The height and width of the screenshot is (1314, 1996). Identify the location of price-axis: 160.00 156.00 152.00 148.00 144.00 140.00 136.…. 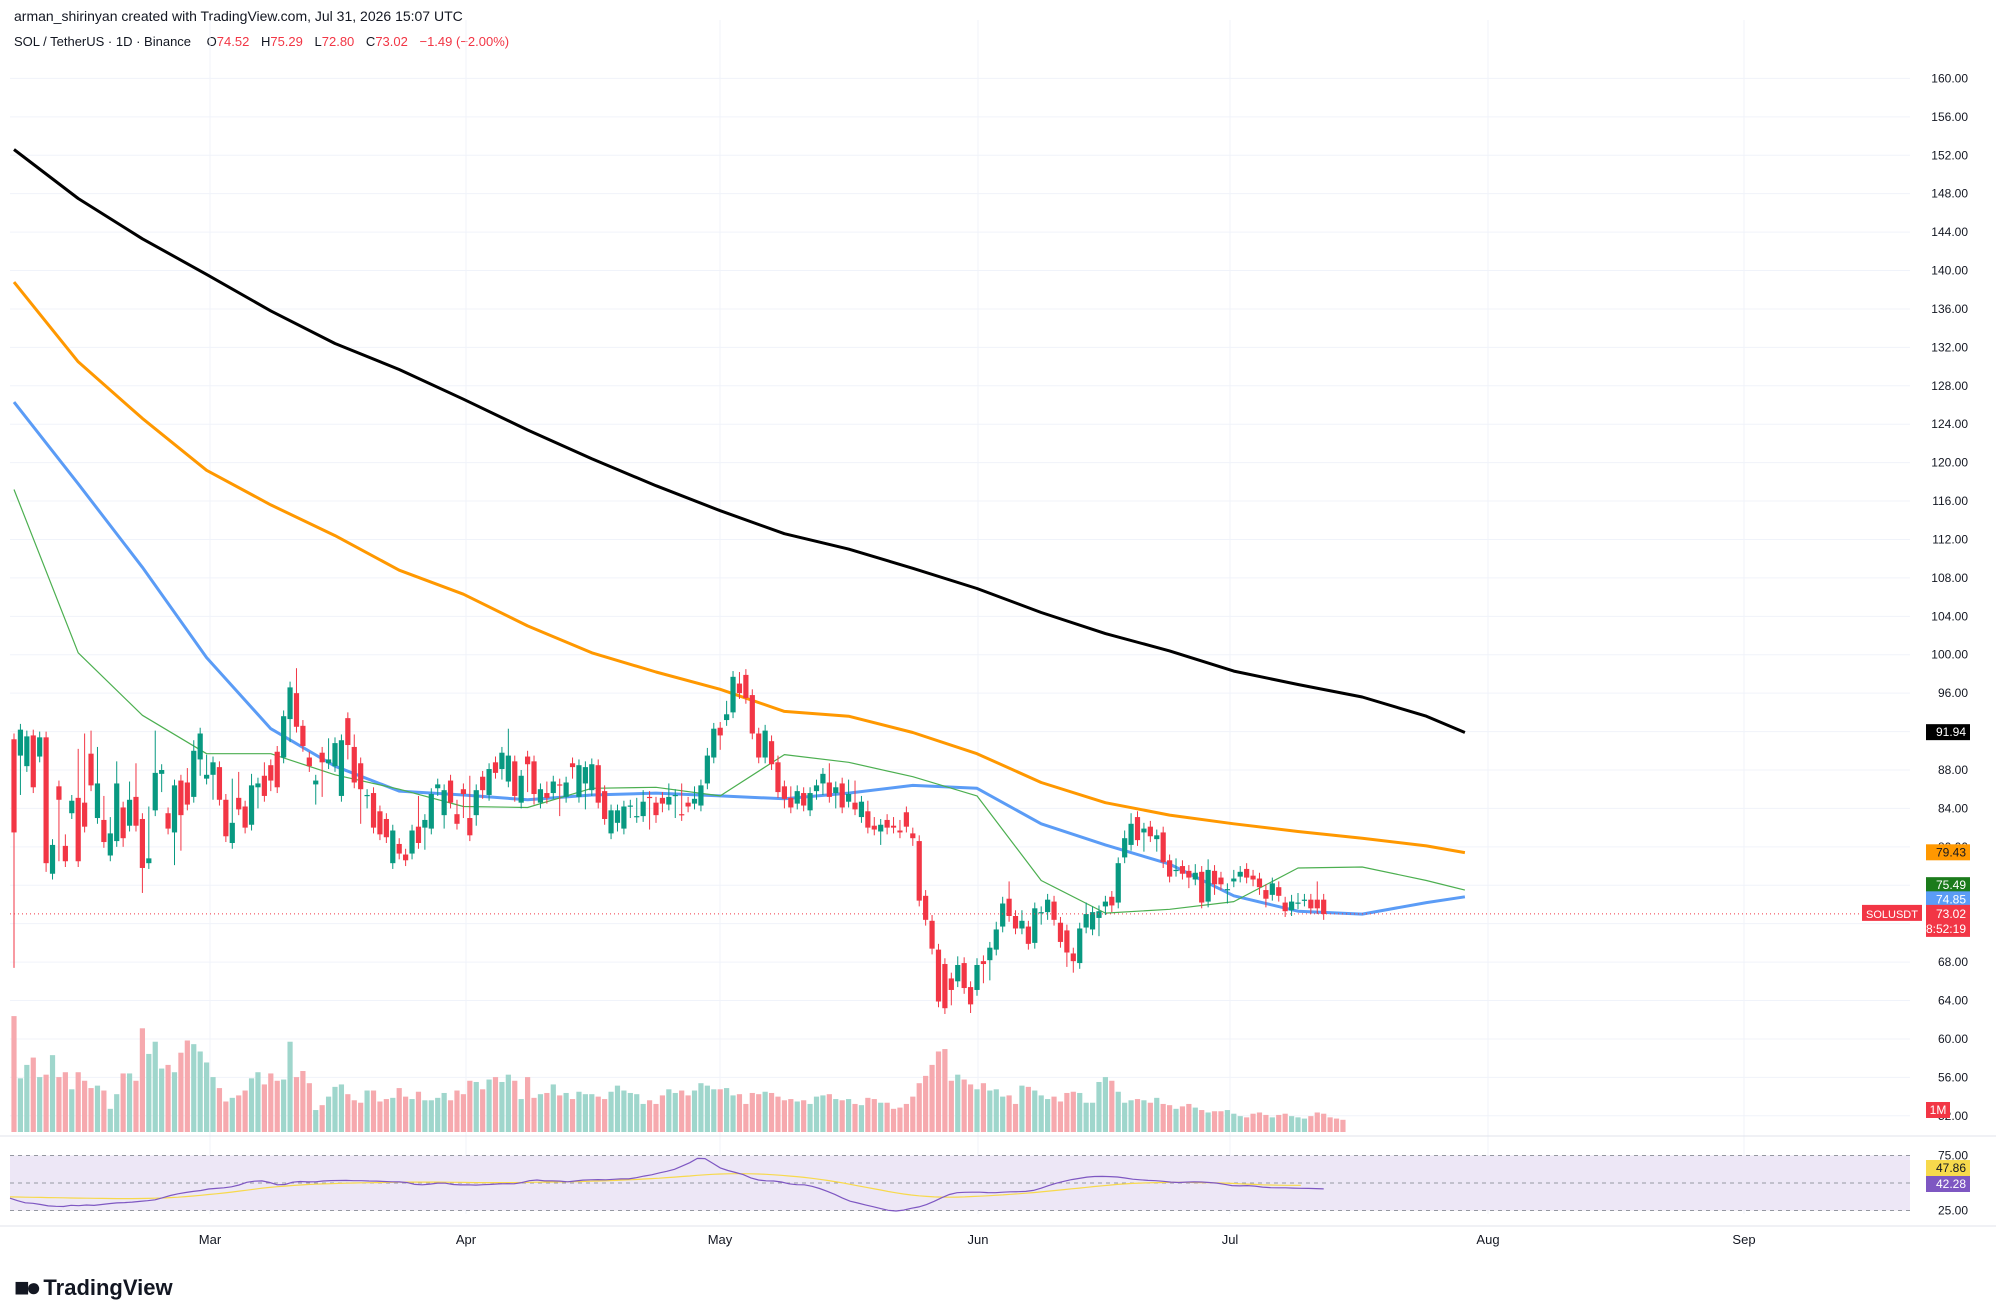
(1949, 596).